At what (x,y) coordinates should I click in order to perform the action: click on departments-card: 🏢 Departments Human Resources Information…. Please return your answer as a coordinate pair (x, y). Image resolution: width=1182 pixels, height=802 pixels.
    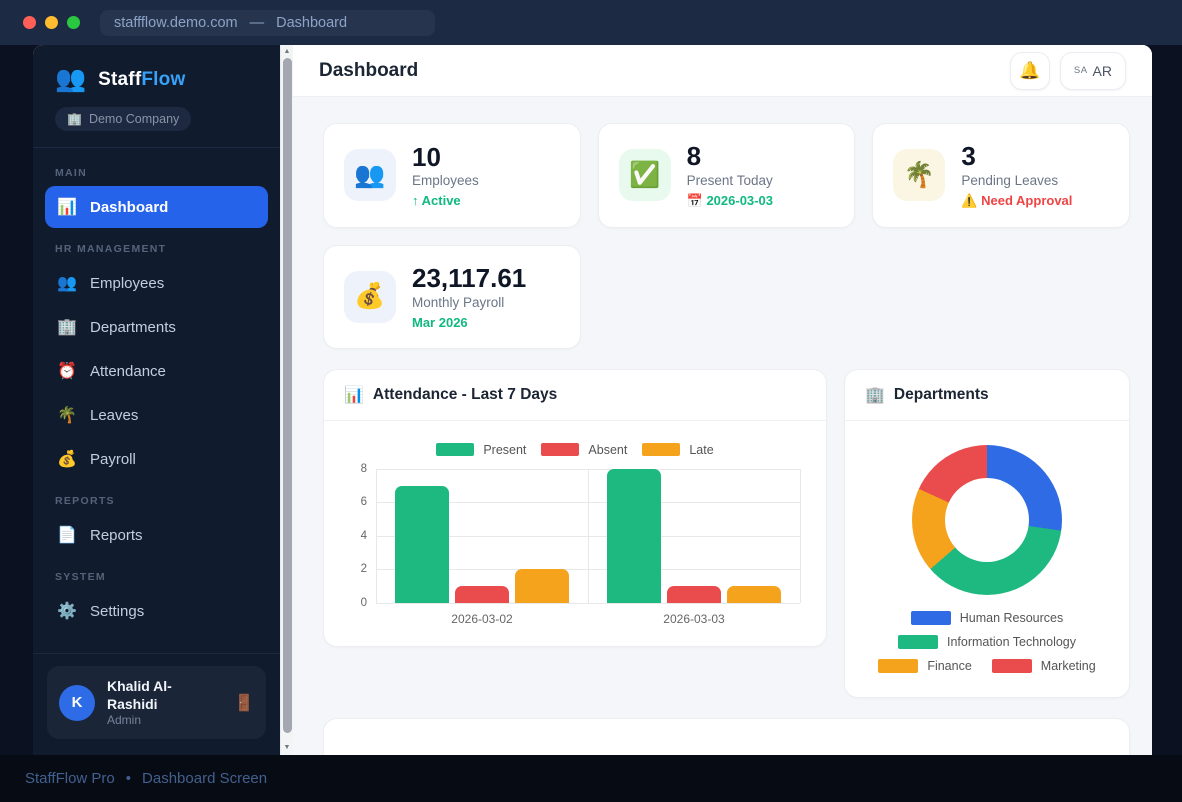
    Looking at the image, I should click on (987, 533).